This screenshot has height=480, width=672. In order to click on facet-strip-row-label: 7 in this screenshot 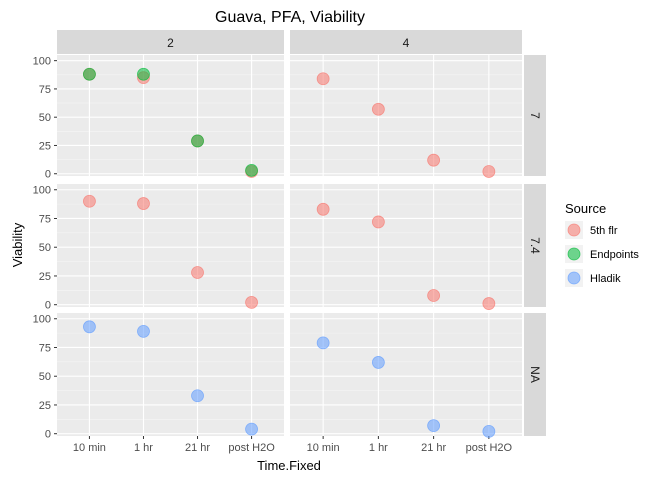, I will do `click(535, 115)`.